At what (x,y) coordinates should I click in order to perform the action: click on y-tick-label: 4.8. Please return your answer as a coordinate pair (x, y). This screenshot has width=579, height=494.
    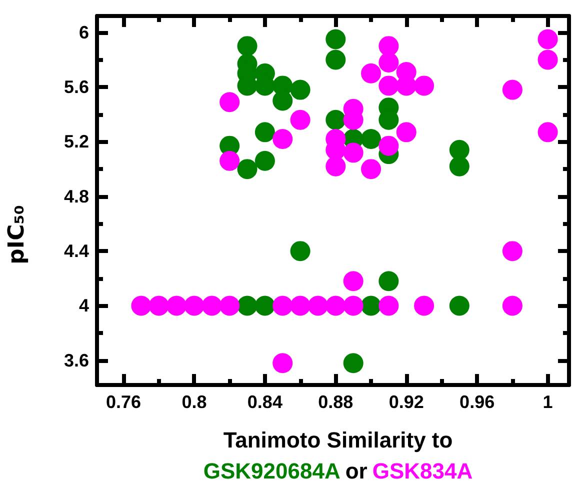
    Looking at the image, I should click on (76, 196).